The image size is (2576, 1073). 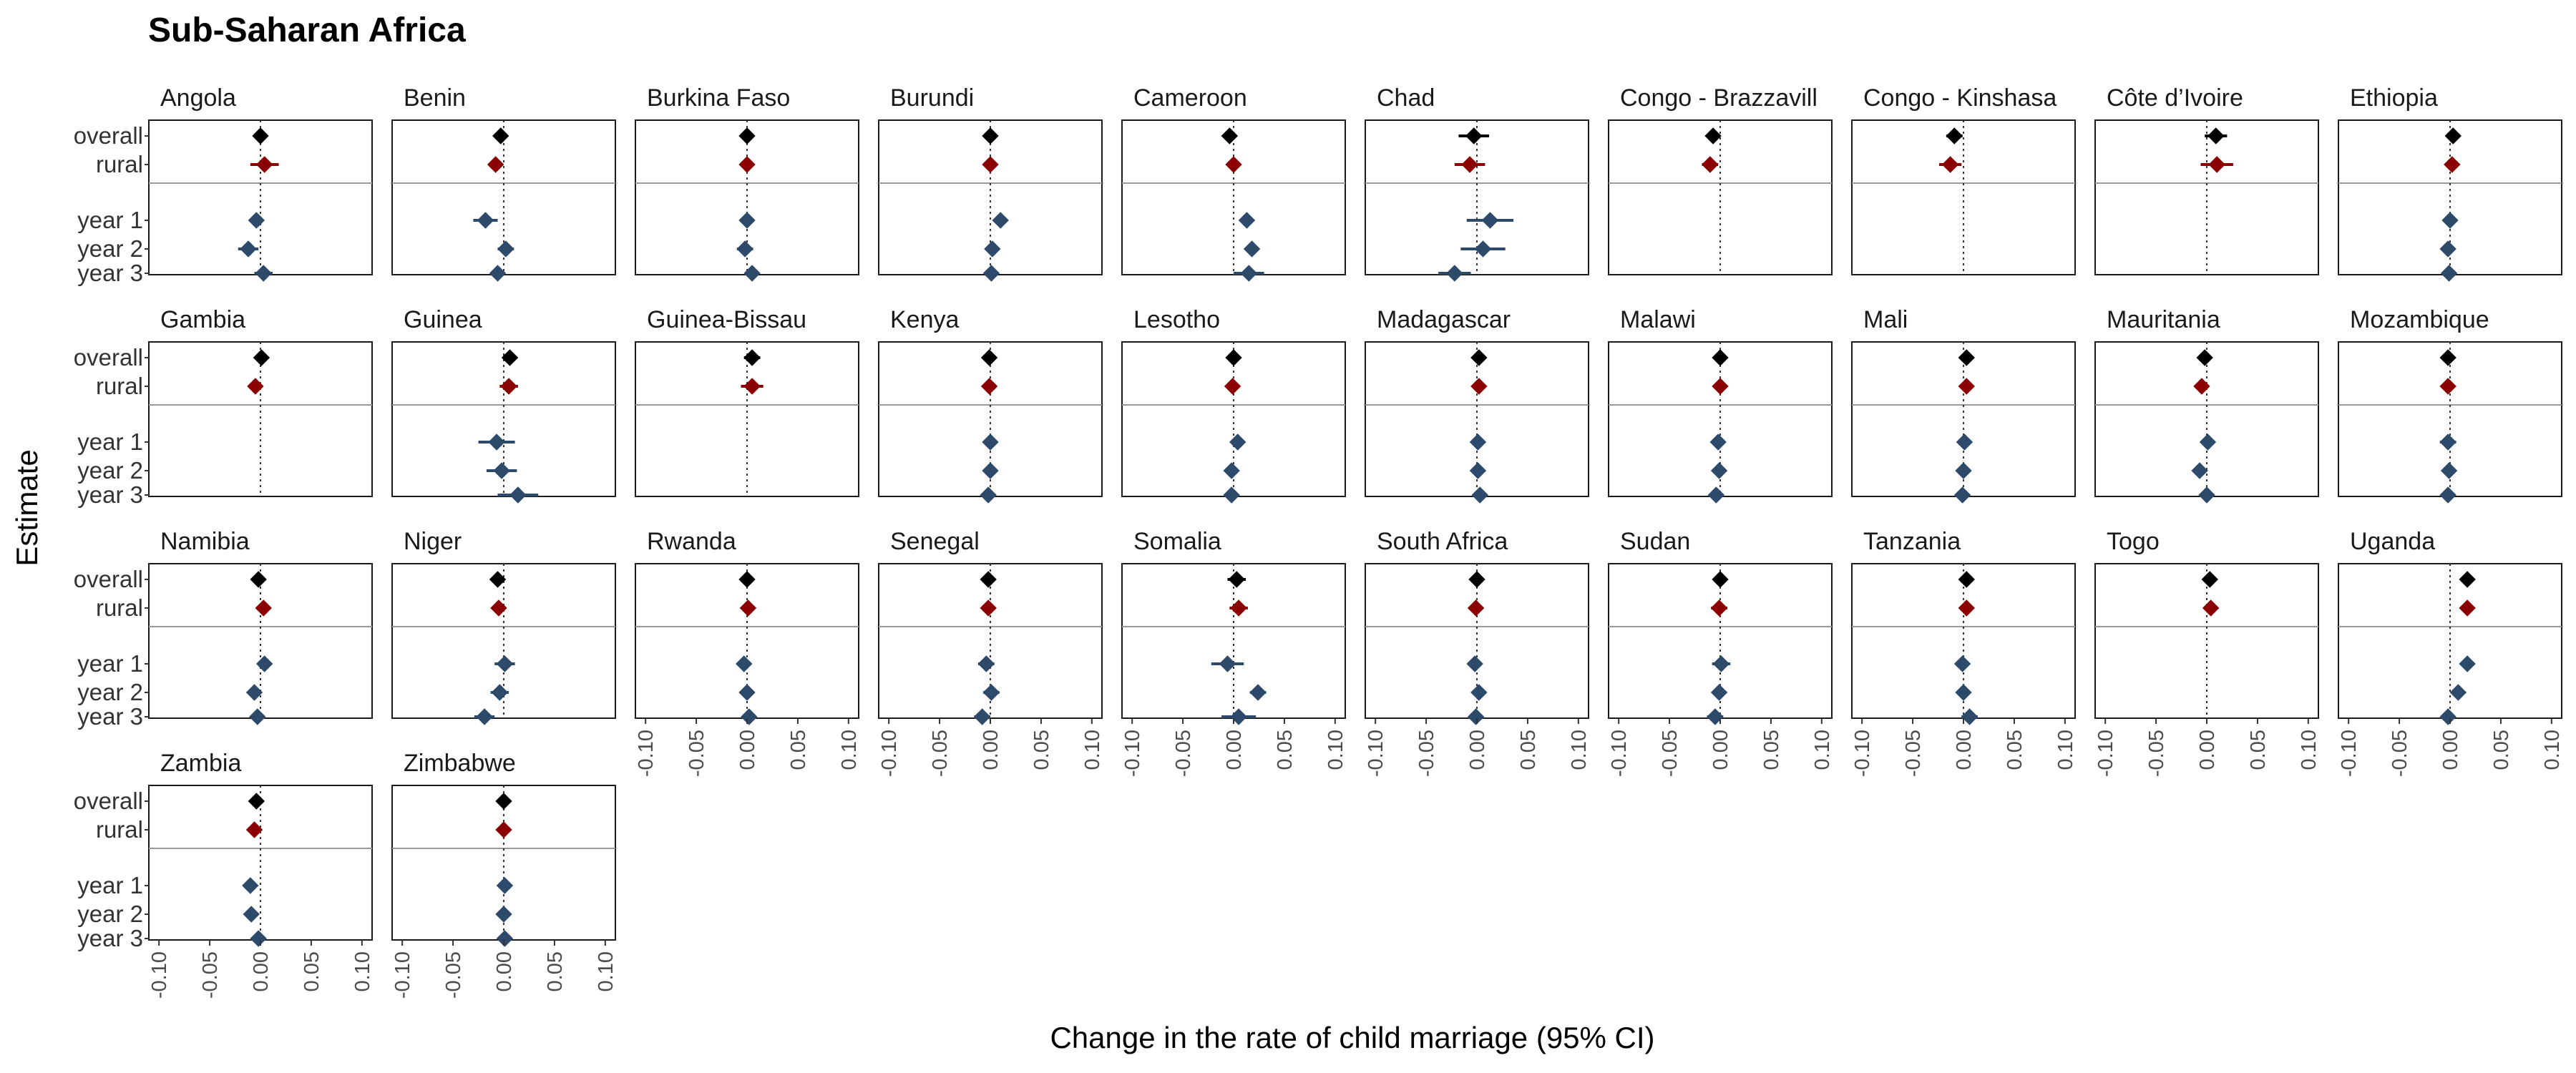 What do you see at coordinates (1658, 319) in the screenshot?
I see `facet-label-malawi: Malawi` at bounding box center [1658, 319].